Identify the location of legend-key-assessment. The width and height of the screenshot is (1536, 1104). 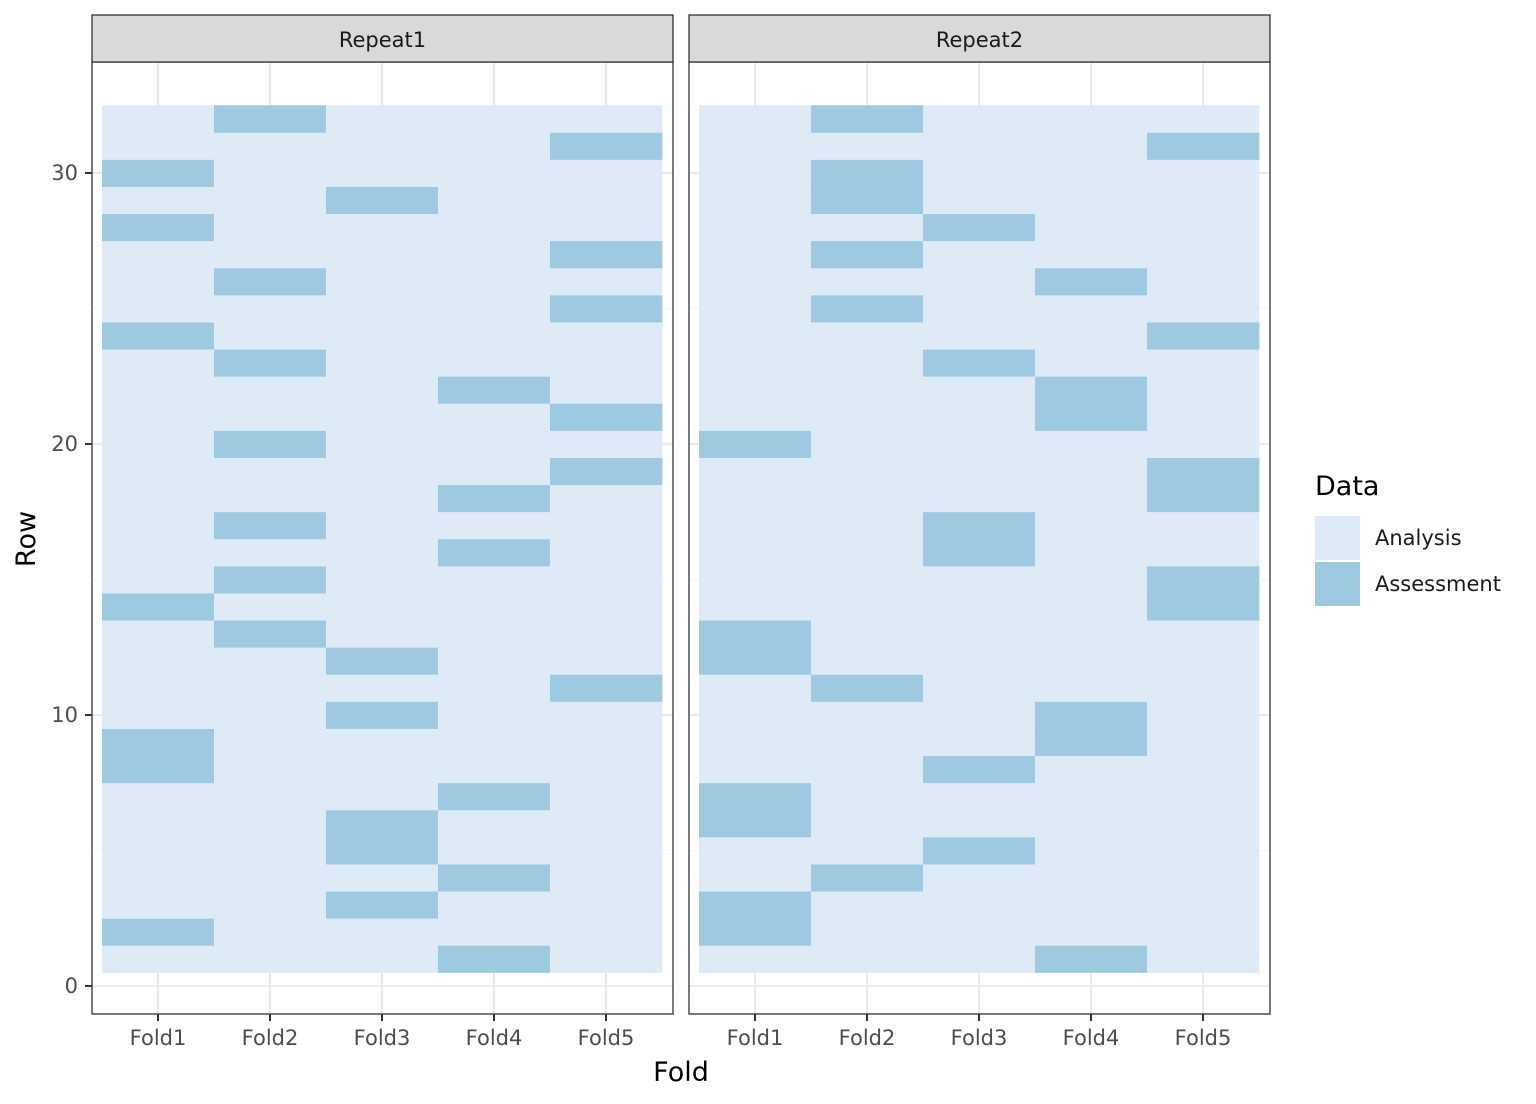
(1337, 584).